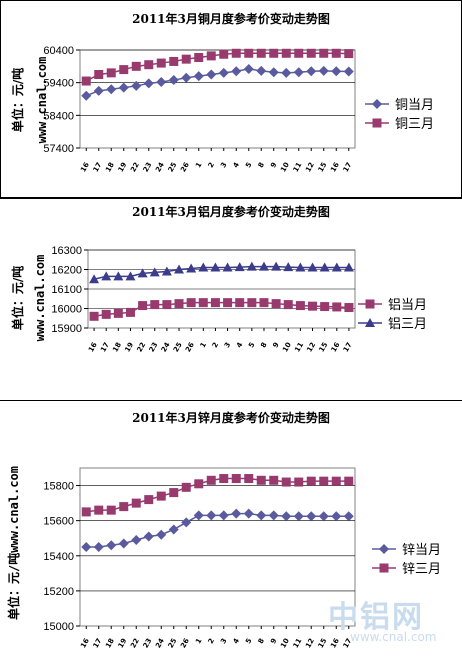 The width and height of the screenshot is (462, 664). I want to click on legend-label: 铜三月, so click(414, 124).